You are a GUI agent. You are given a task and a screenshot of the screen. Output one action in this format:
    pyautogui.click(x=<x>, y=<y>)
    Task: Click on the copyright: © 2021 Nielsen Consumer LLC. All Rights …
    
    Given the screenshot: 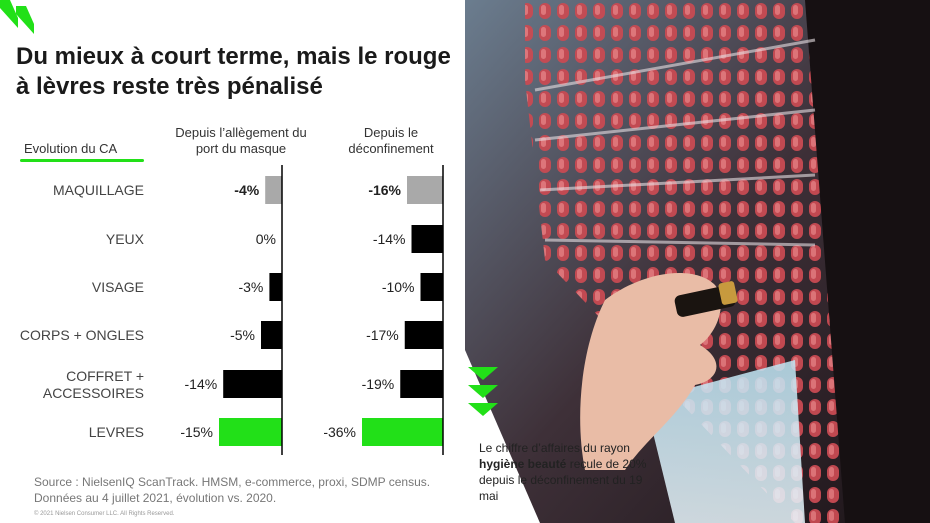 What is the action you would take?
    pyautogui.click(x=104, y=514)
    